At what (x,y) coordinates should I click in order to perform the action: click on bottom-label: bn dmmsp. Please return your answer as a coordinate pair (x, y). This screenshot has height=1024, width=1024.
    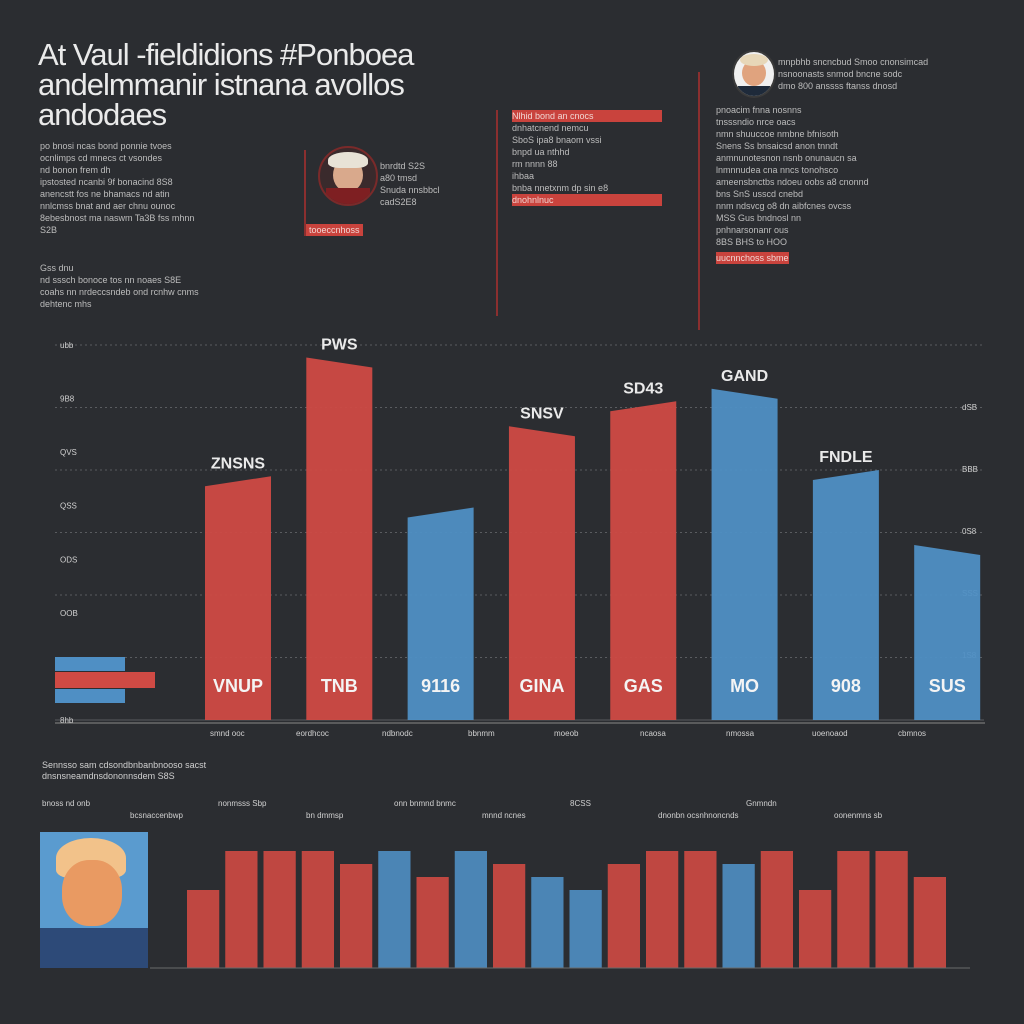
    Looking at the image, I should click on (325, 815).